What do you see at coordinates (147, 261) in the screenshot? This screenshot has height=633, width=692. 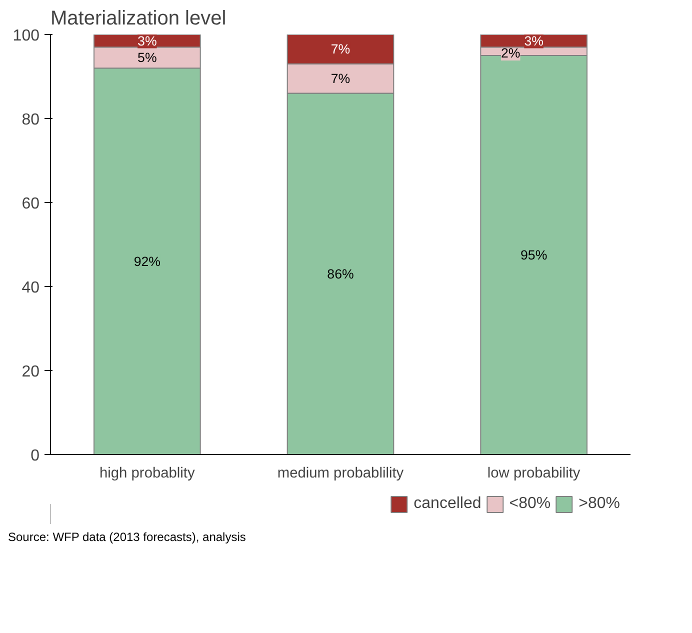 I see `data-label: 92%` at bounding box center [147, 261].